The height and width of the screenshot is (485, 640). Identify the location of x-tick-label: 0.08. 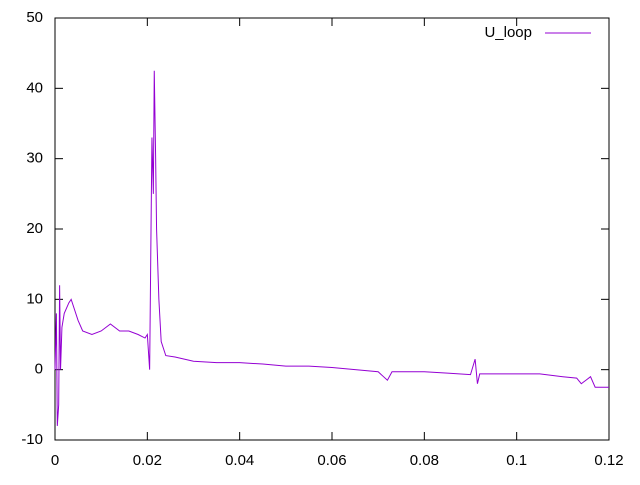
(424, 460).